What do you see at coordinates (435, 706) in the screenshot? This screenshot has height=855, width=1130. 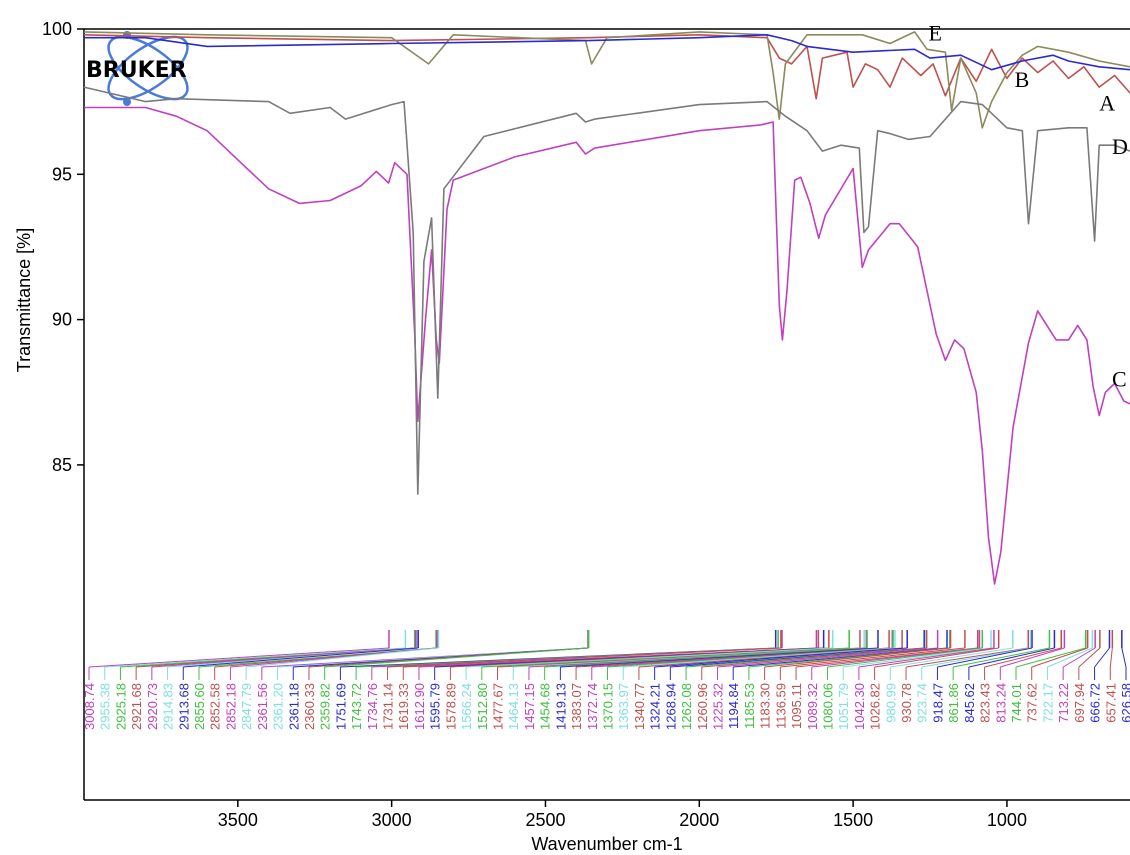 I see `peak-label-1595.79: 1595.79` at bounding box center [435, 706].